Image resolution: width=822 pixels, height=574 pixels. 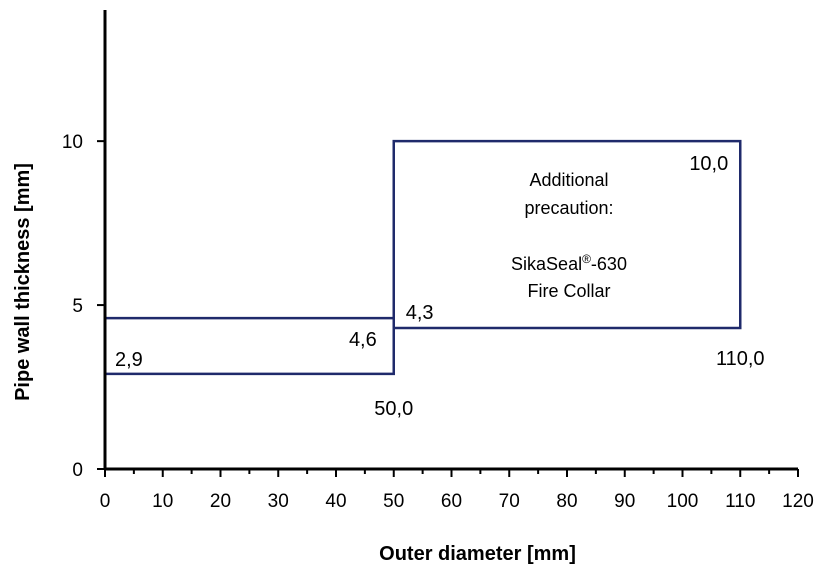 What do you see at coordinates (77, 470) in the screenshot?
I see `y-tick-label: 0` at bounding box center [77, 470].